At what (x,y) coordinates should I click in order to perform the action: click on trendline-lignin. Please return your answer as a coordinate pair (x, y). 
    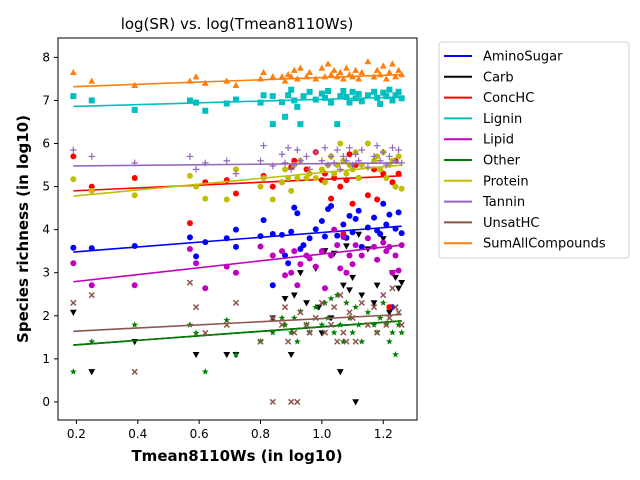
    Looking at the image, I should click on (237, 102).